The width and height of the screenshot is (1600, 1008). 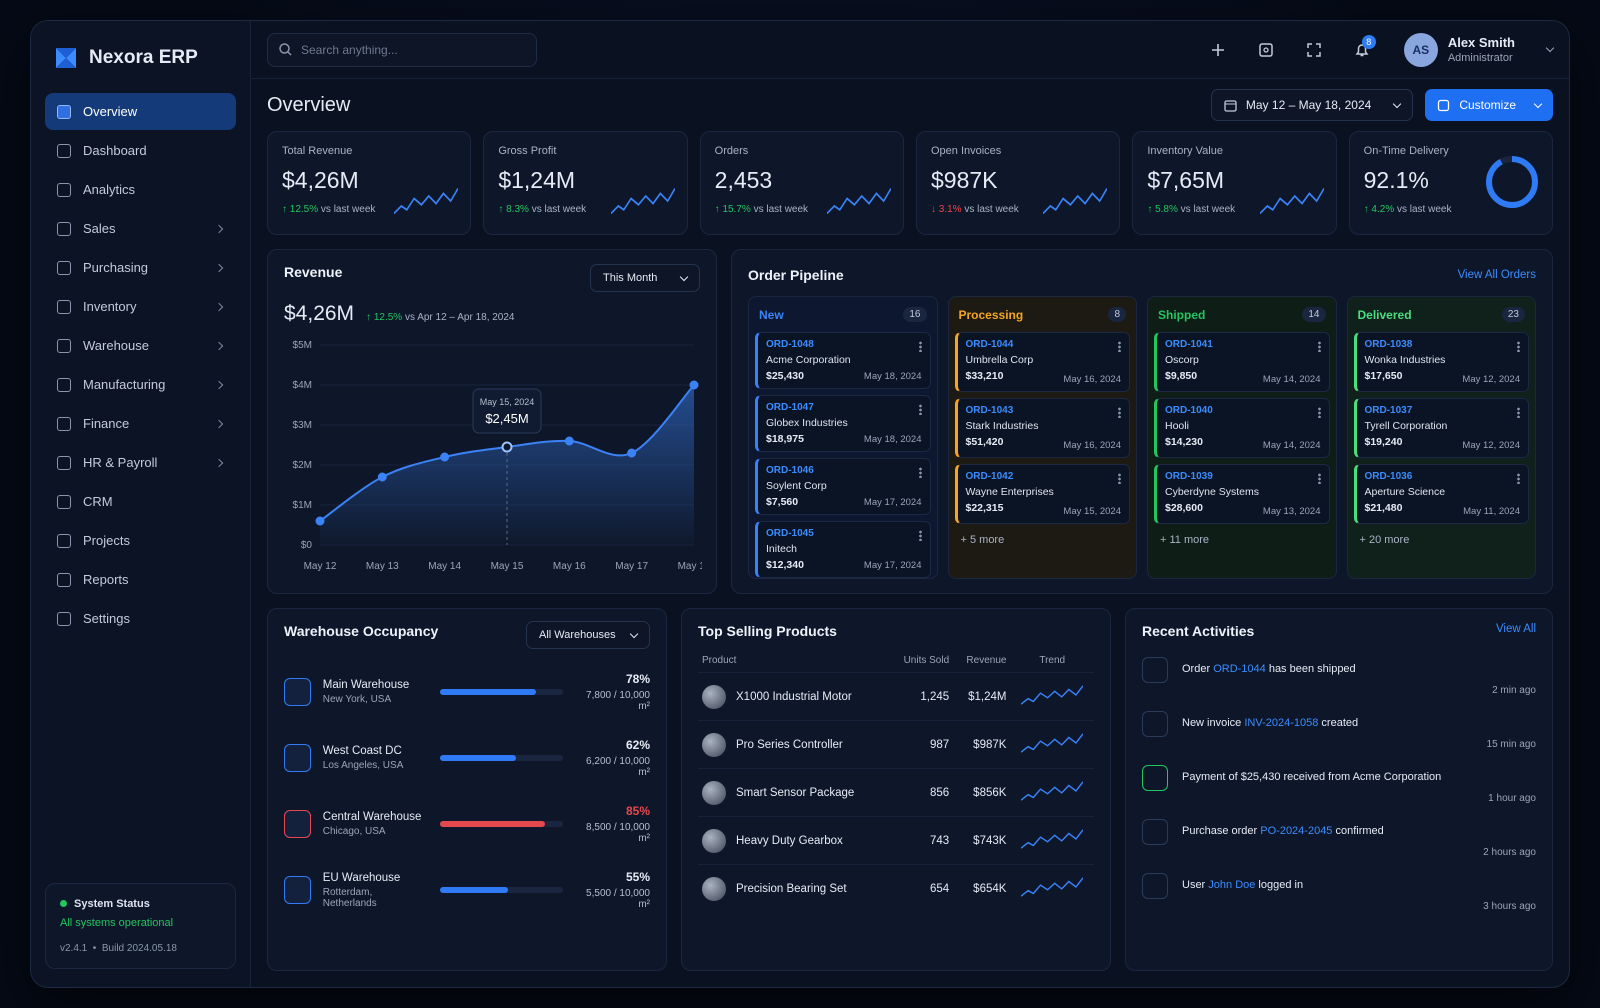 I want to click on kpi-label: On-Time Delivery, so click(x=1406, y=151).